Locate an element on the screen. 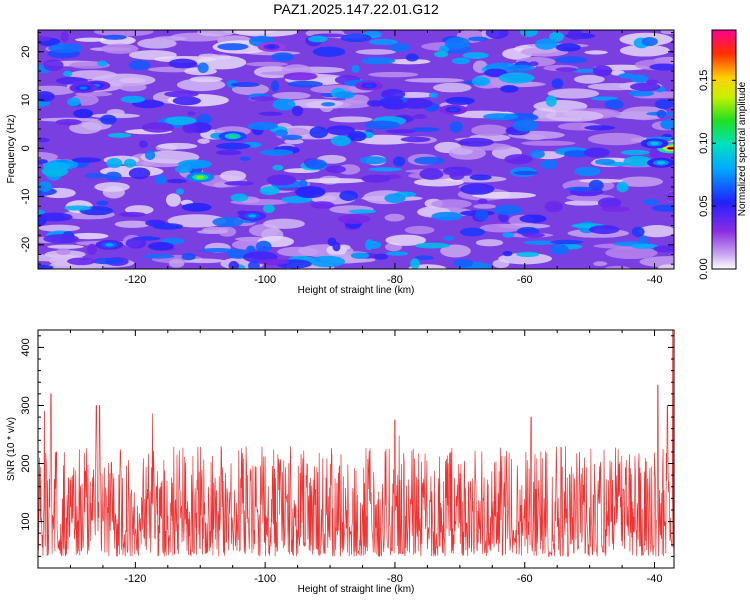  colorbar-label: Normalized spectral amplitude is located at coordinates (742, 148).